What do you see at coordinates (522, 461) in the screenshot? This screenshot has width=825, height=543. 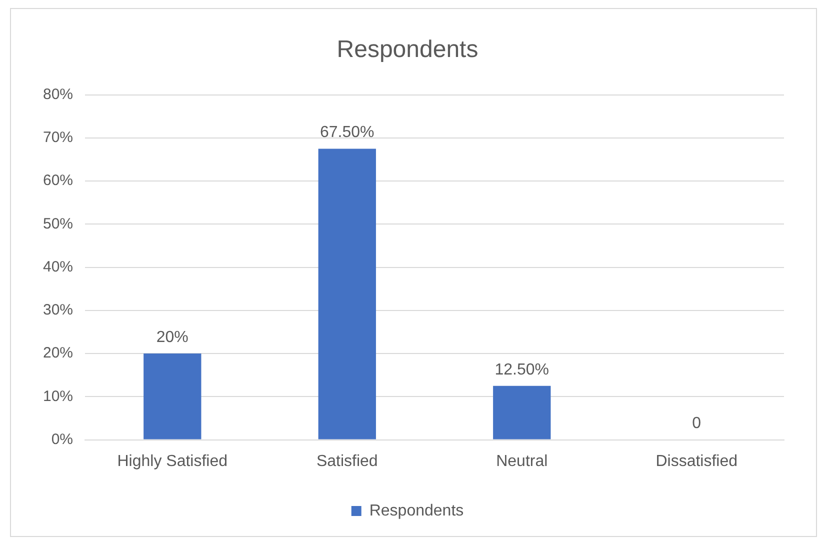 I see `x-tick-label: Neutral` at bounding box center [522, 461].